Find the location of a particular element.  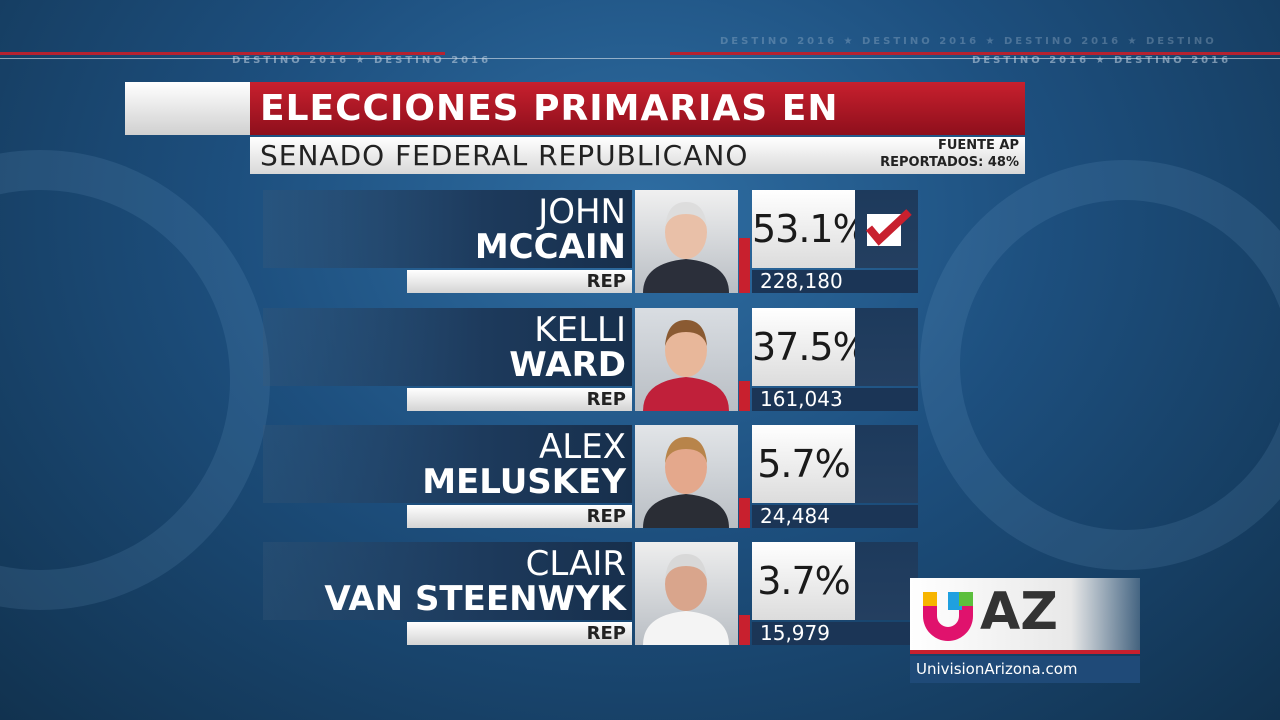

title: ELECCIONES PRIMARIAS EN ARIZONA is located at coordinates (637, 132).